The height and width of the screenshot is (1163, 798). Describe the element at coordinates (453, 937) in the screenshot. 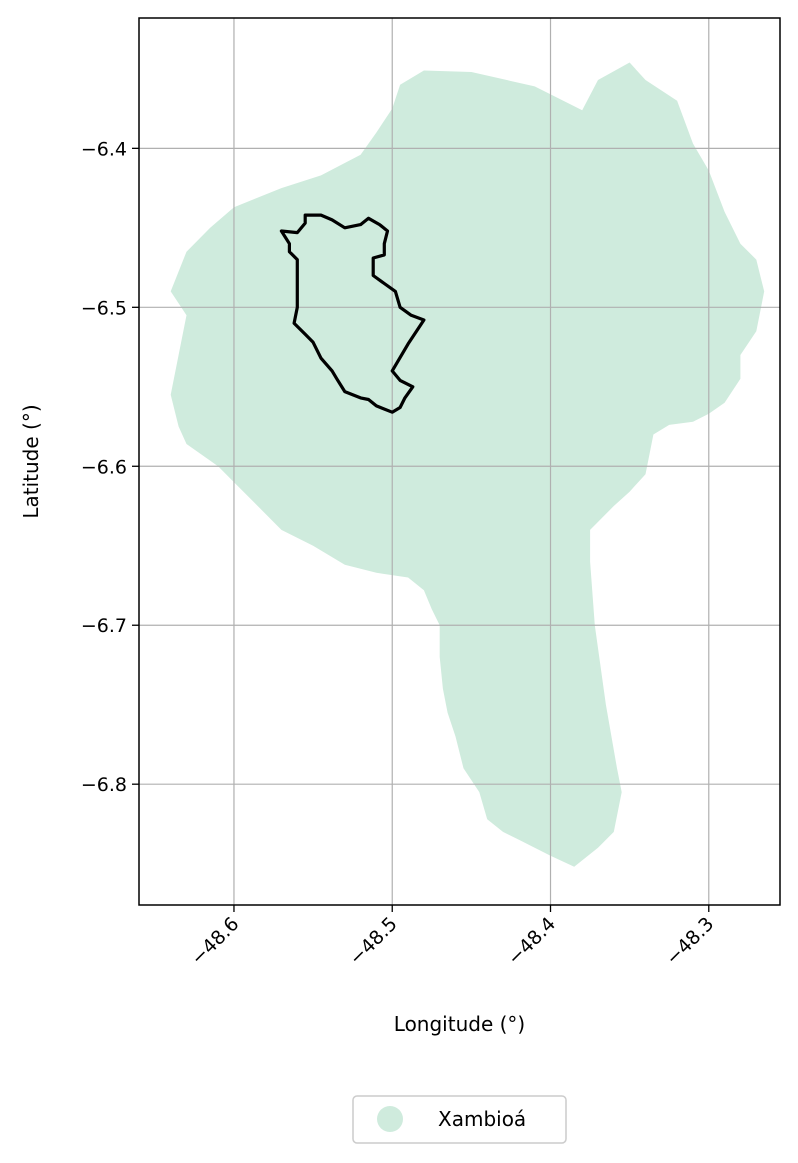

I see `x-axis-ticks: −48.6 −48.5 −48.4 −48.3` at that location.